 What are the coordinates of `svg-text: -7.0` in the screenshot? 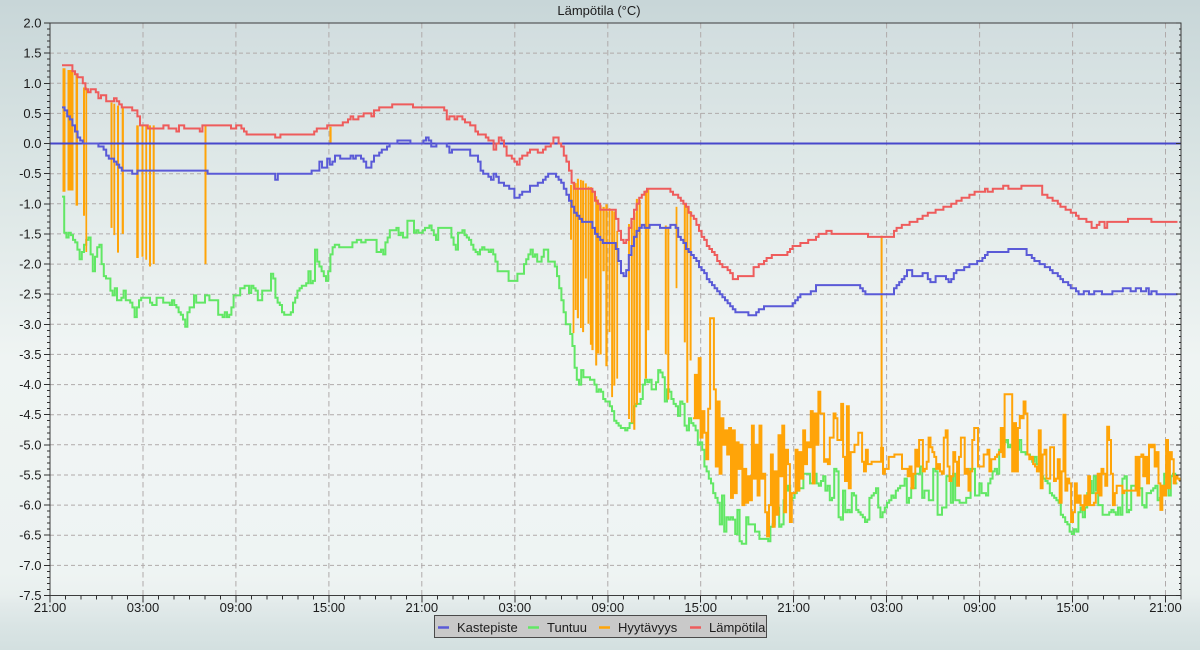 It's located at (30, 565).